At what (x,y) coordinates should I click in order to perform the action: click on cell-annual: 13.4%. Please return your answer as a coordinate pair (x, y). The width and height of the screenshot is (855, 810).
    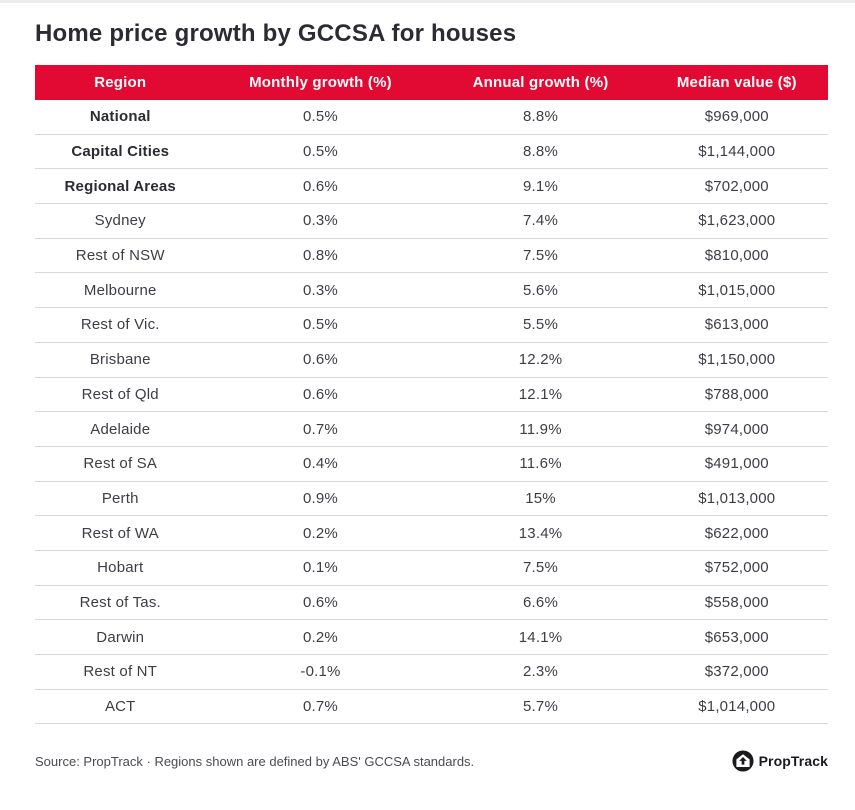
    Looking at the image, I should click on (540, 533).